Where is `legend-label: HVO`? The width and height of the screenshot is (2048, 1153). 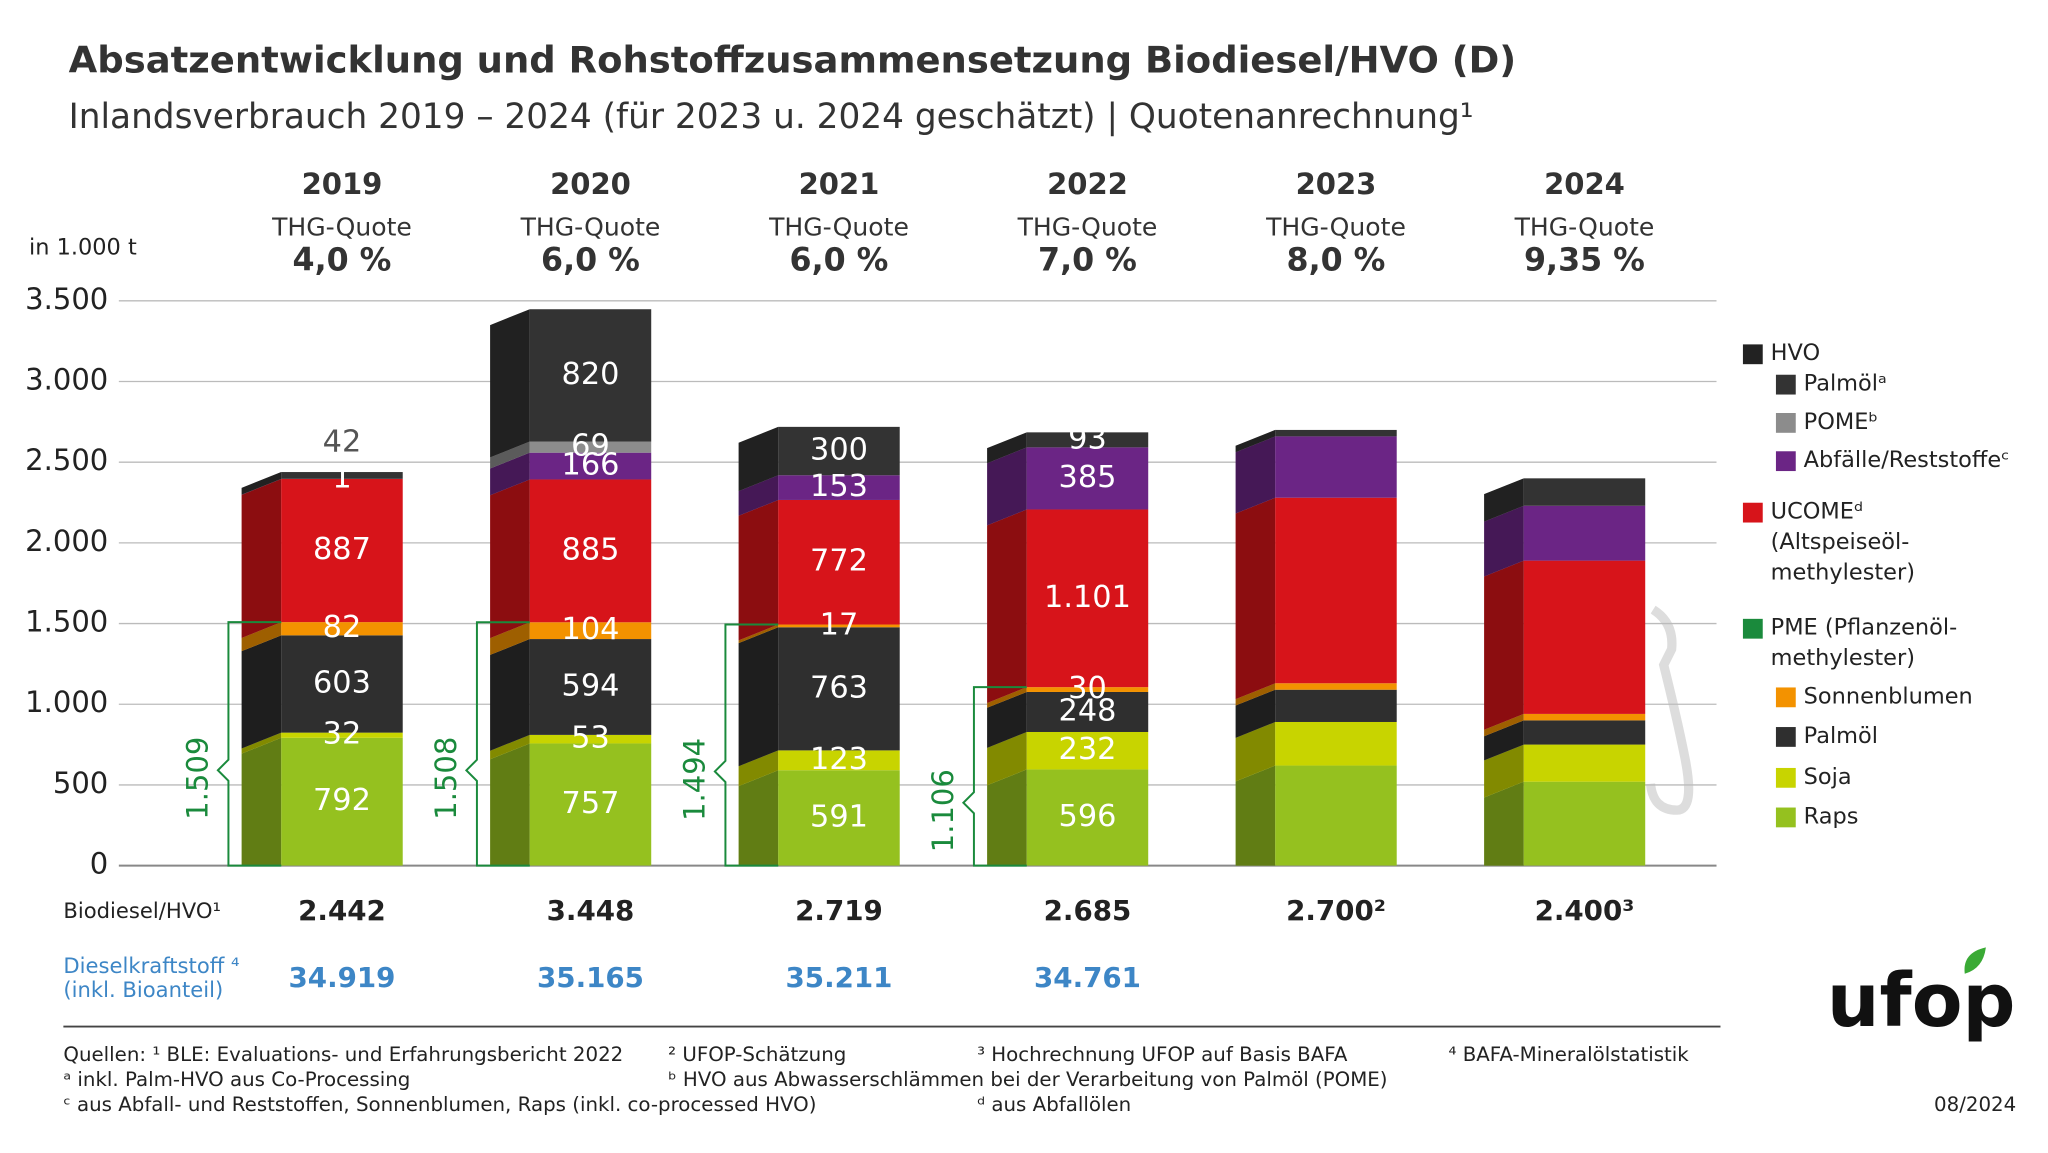 legend-label: HVO is located at coordinates (1796, 353).